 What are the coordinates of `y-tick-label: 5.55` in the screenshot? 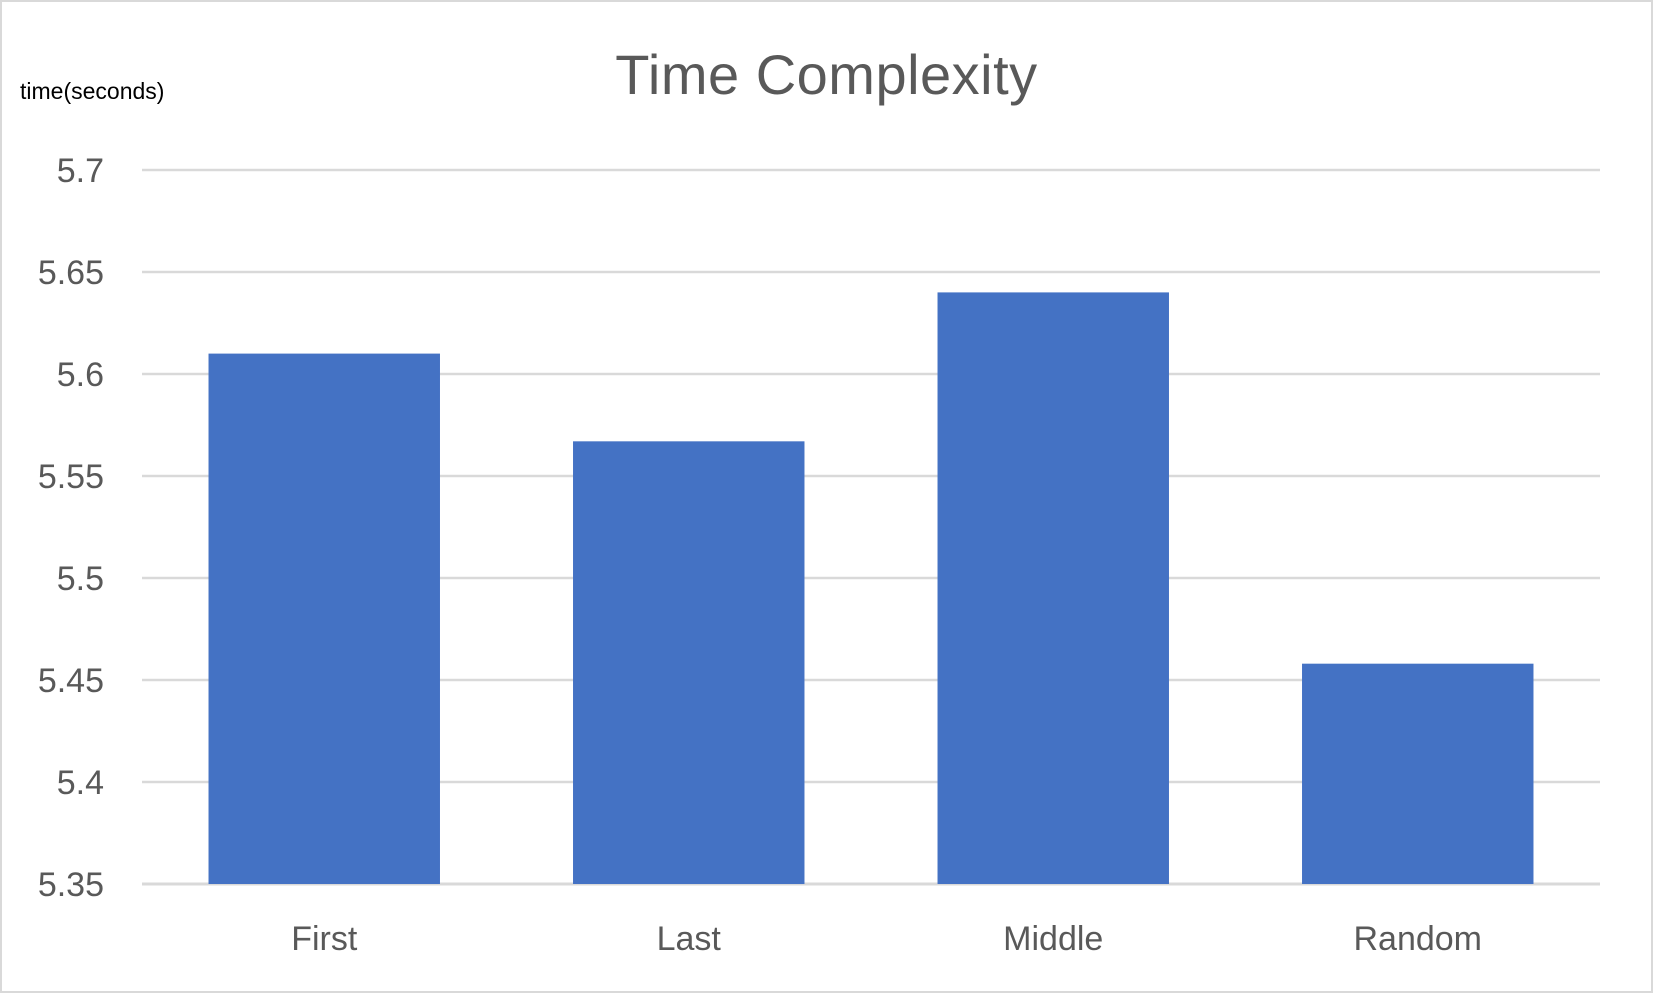 It's located at (71, 477).